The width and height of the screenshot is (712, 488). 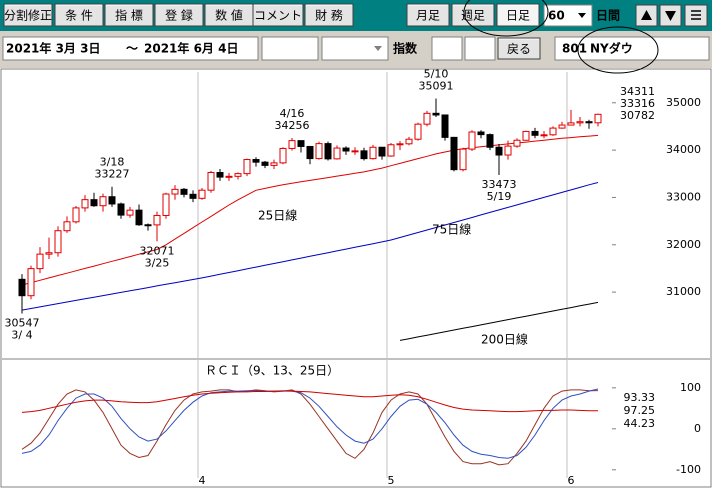 I want to click on annotation-value: 35091, so click(x=436, y=85).